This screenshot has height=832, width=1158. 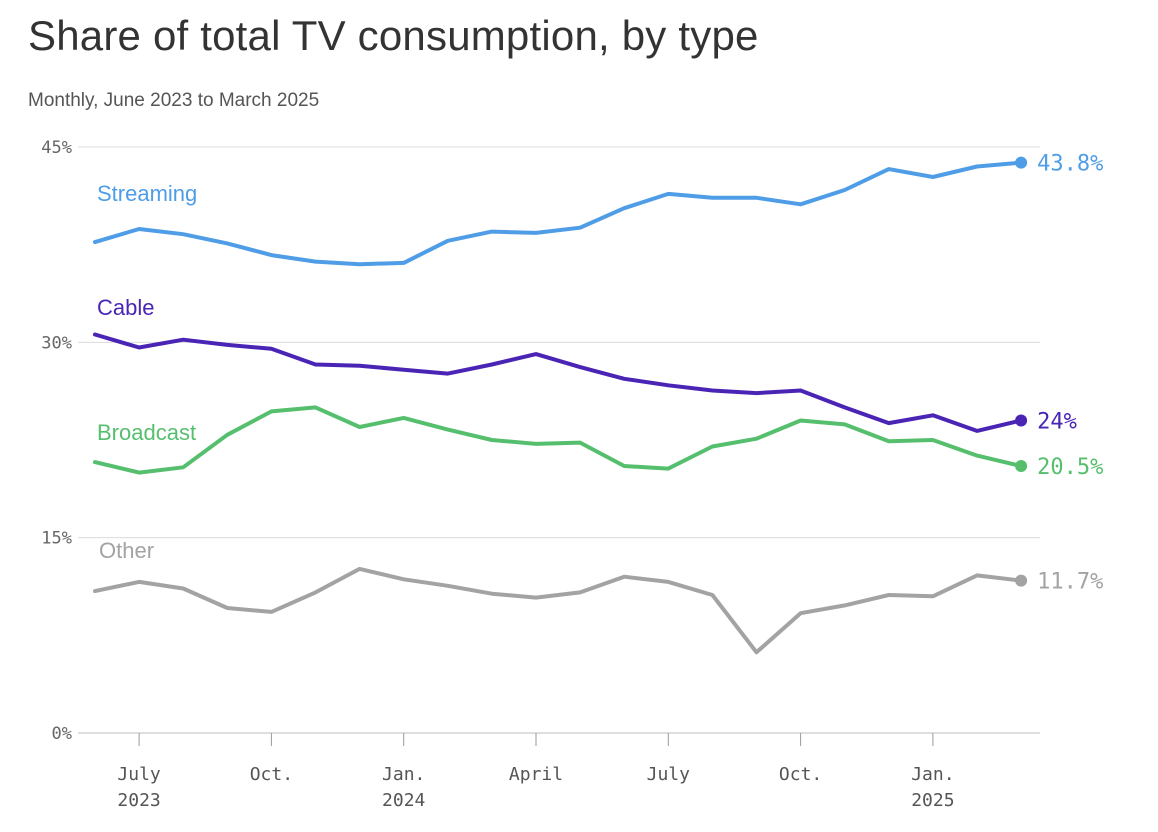 I want to click on end-value-label-streaming: 43.8%, so click(x=1070, y=164).